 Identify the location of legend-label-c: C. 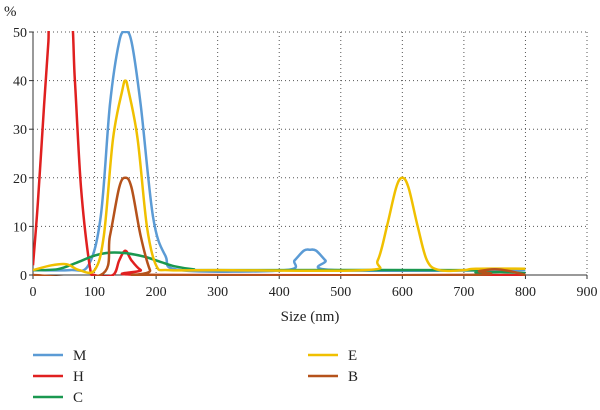
(78, 398).